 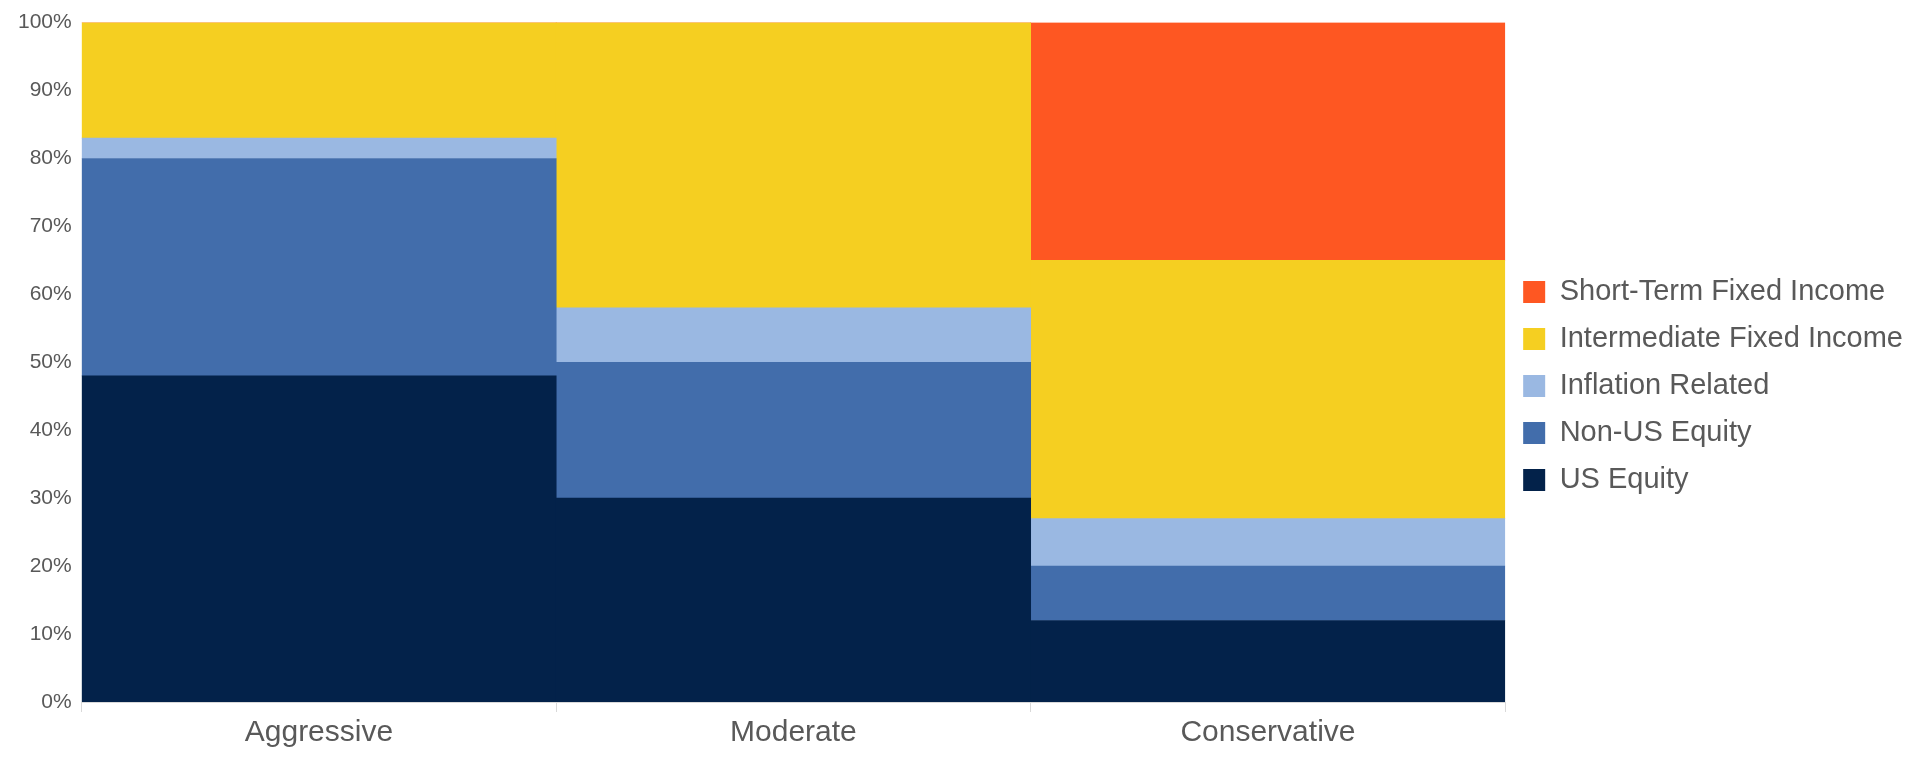 What do you see at coordinates (50, 496) in the screenshot?
I see `y-tick-label: 30%` at bounding box center [50, 496].